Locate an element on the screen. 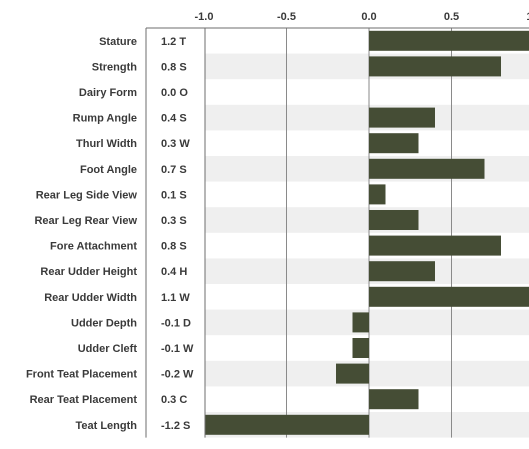  value-label: -0.2 W is located at coordinates (177, 375).